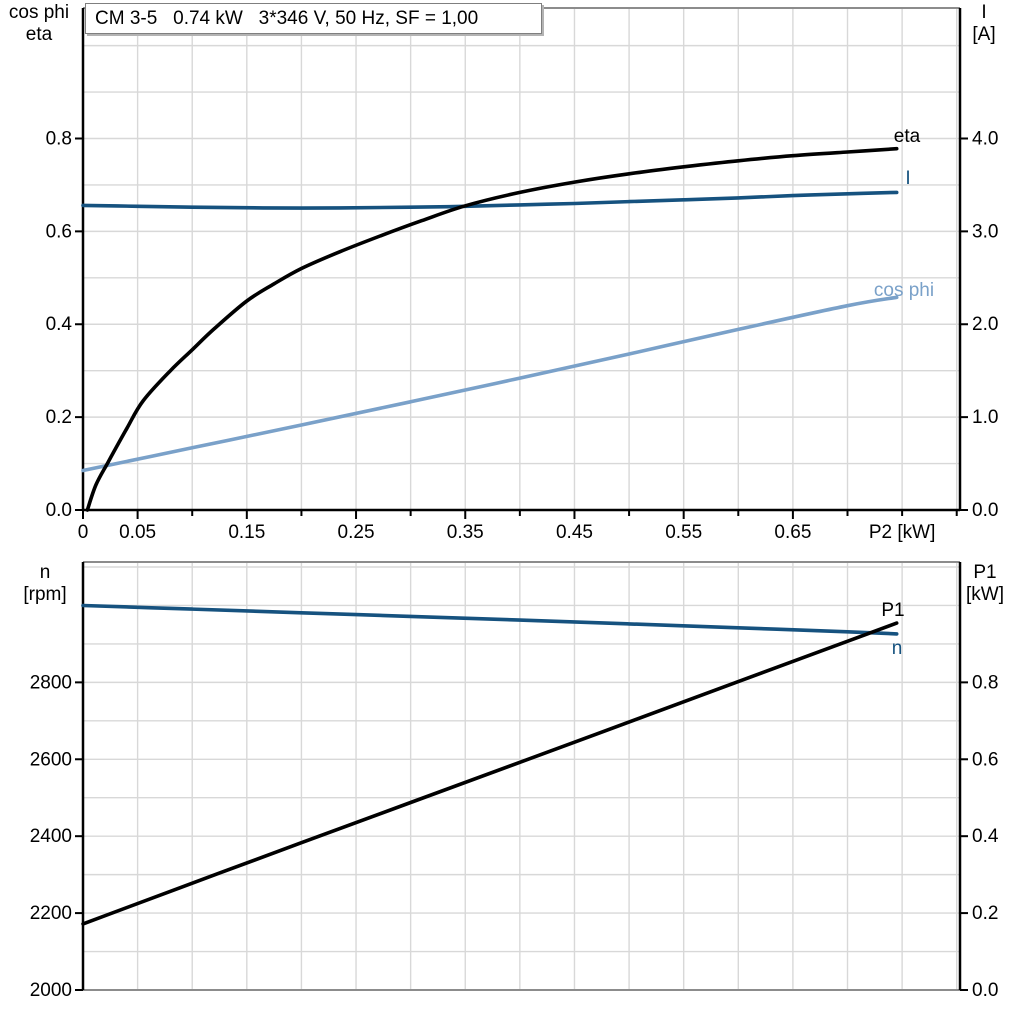  I want to click on axis-title-speed: n, so click(45, 572).